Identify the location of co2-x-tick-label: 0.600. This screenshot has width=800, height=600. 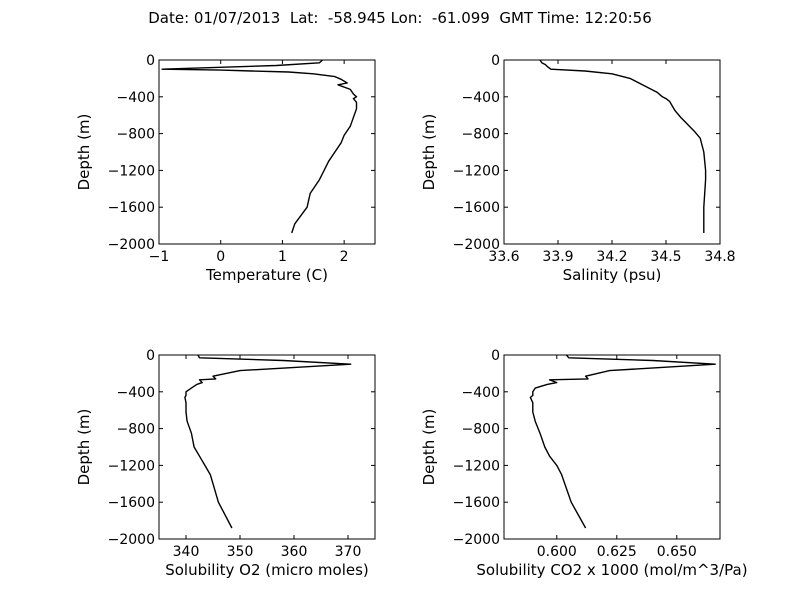
(557, 552).